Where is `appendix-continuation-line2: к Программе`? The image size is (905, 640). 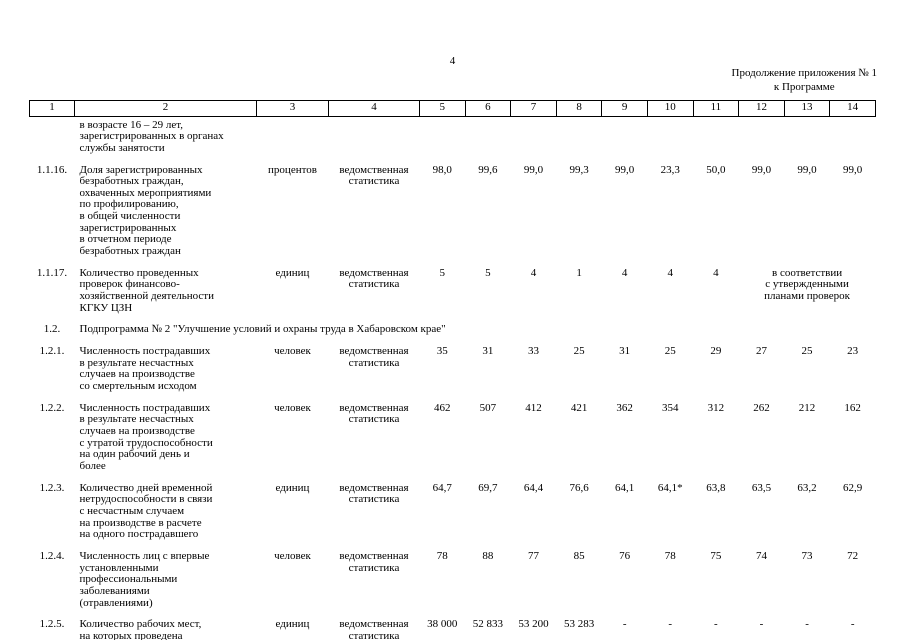
appendix-continuation-line2: к Программе is located at coordinates (804, 86).